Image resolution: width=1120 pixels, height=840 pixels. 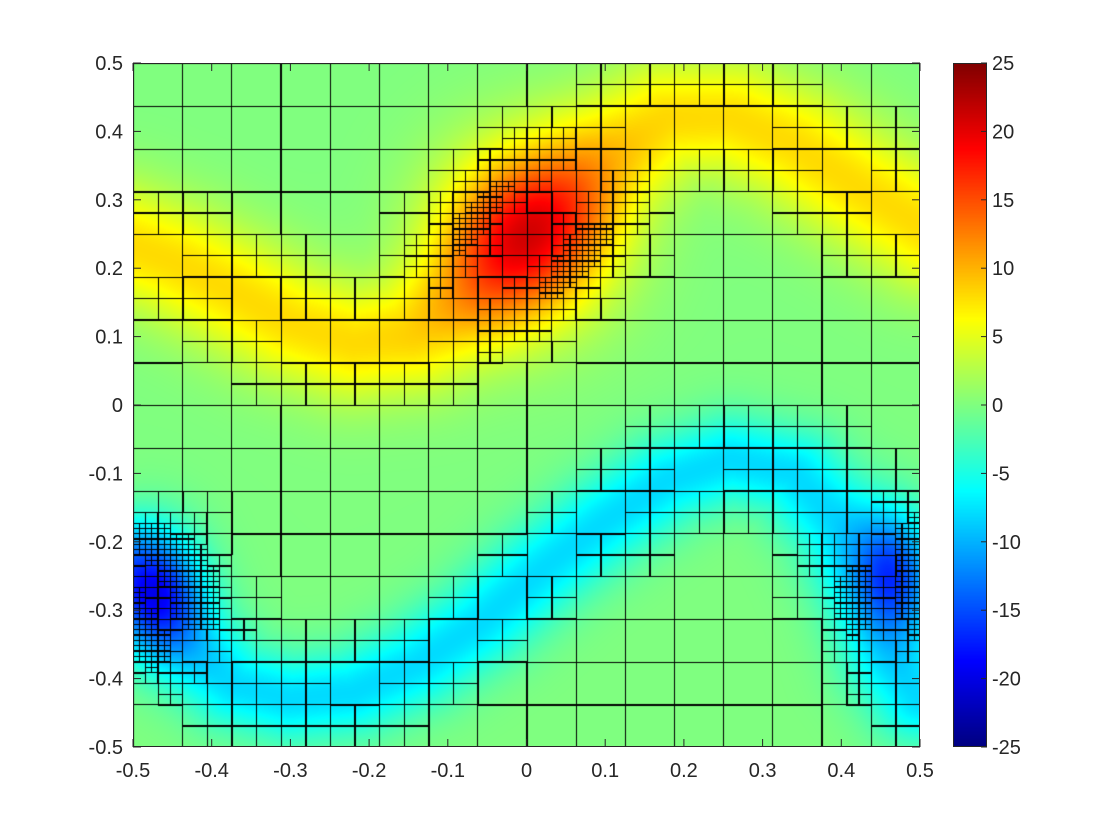 I want to click on x-tick-label: 0.4, so click(x=841, y=771).